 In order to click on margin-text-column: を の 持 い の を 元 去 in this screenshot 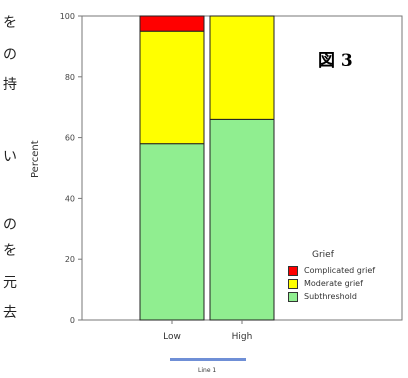, I will do `click(9, 189)`.